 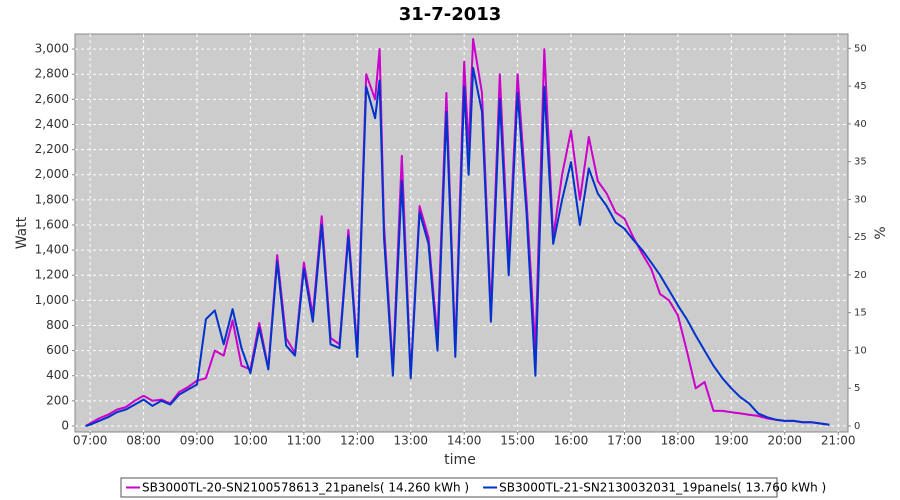 What do you see at coordinates (517, 441) in the screenshot?
I see `x-tick-label: 15:00` at bounding box center [517, 441].